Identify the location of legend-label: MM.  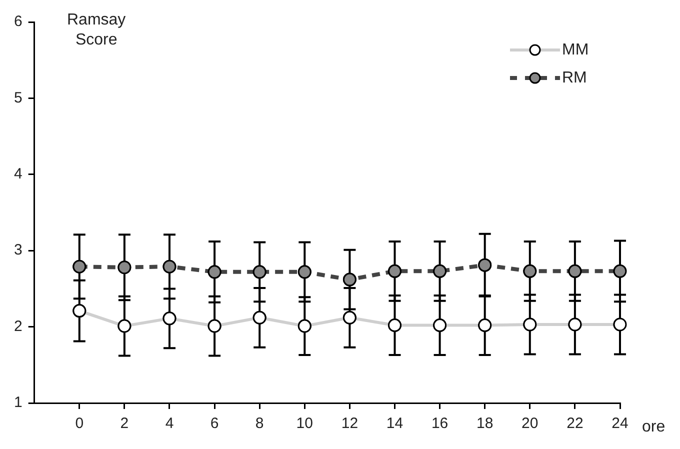
(575, 49).